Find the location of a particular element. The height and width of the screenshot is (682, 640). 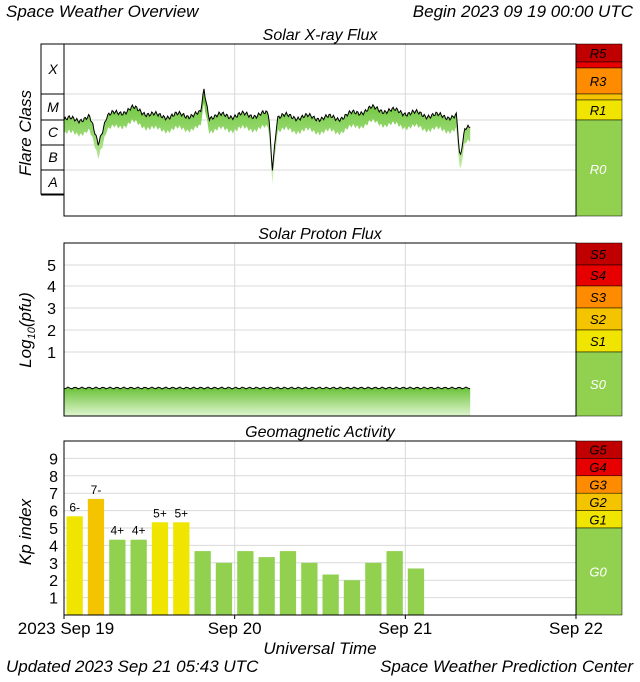

kp-ylabel: Kp index is located at coordinates (25, 531).